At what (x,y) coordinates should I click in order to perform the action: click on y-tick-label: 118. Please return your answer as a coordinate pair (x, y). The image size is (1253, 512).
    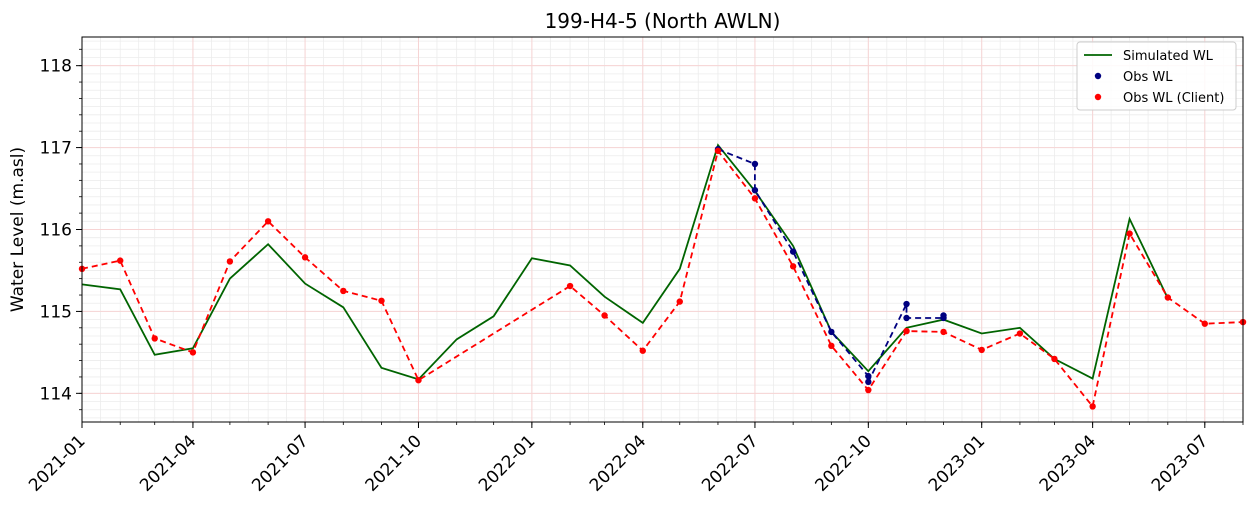
    Looking at the image, I should click on (56, 67).